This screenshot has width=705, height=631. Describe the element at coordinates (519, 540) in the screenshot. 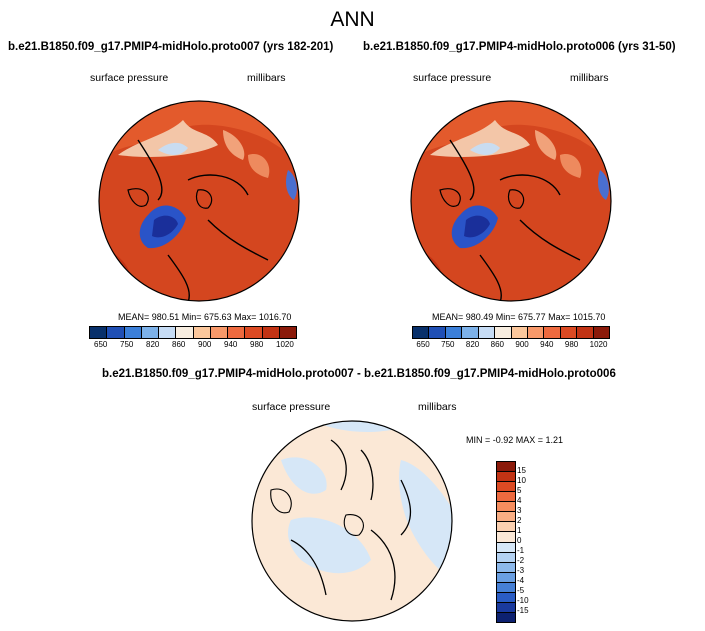

I see `diff-colorbar-tick-label: 0` at that location.